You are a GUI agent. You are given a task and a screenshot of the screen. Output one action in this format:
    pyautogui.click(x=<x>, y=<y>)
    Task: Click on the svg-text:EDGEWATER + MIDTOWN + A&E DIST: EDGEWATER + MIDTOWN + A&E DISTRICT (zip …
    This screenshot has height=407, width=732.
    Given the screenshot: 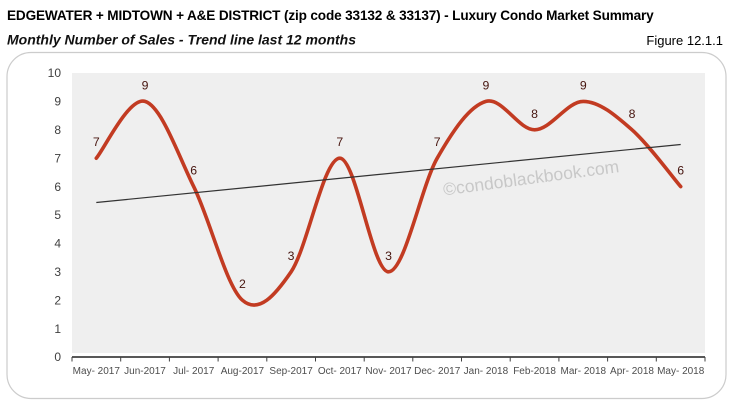 What is the action you would take?
    pyautogui.click(x=330, y=15)
    